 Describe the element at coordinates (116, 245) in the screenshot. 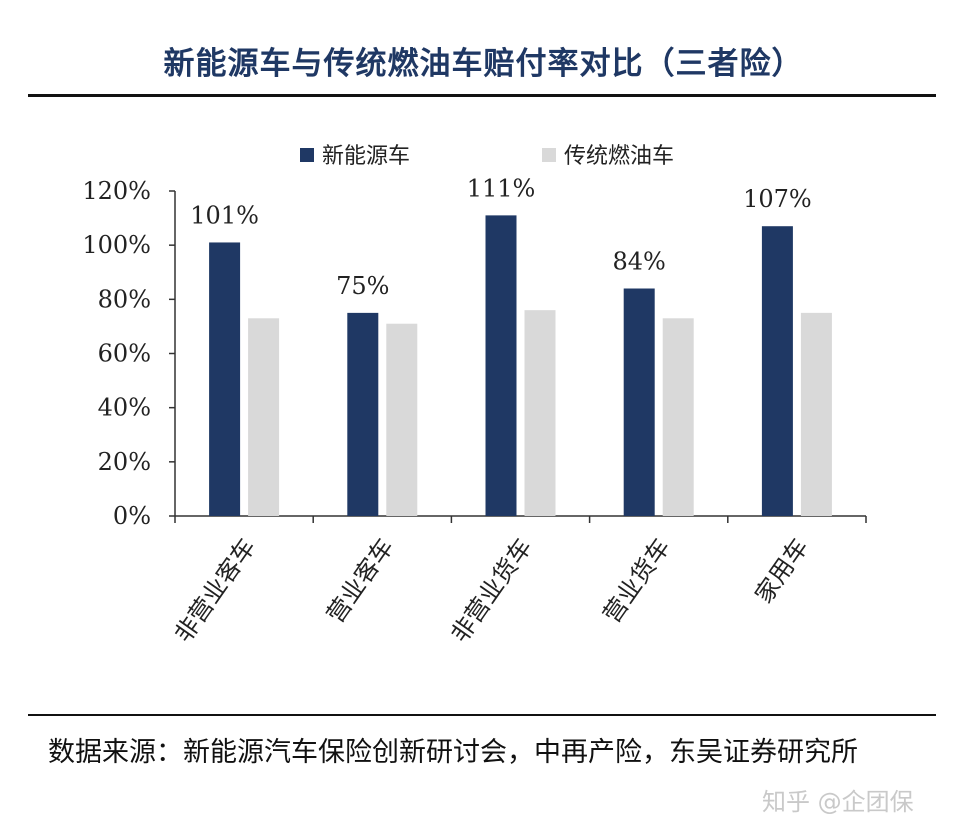

I see `y-tick-label: 100%` at that location.